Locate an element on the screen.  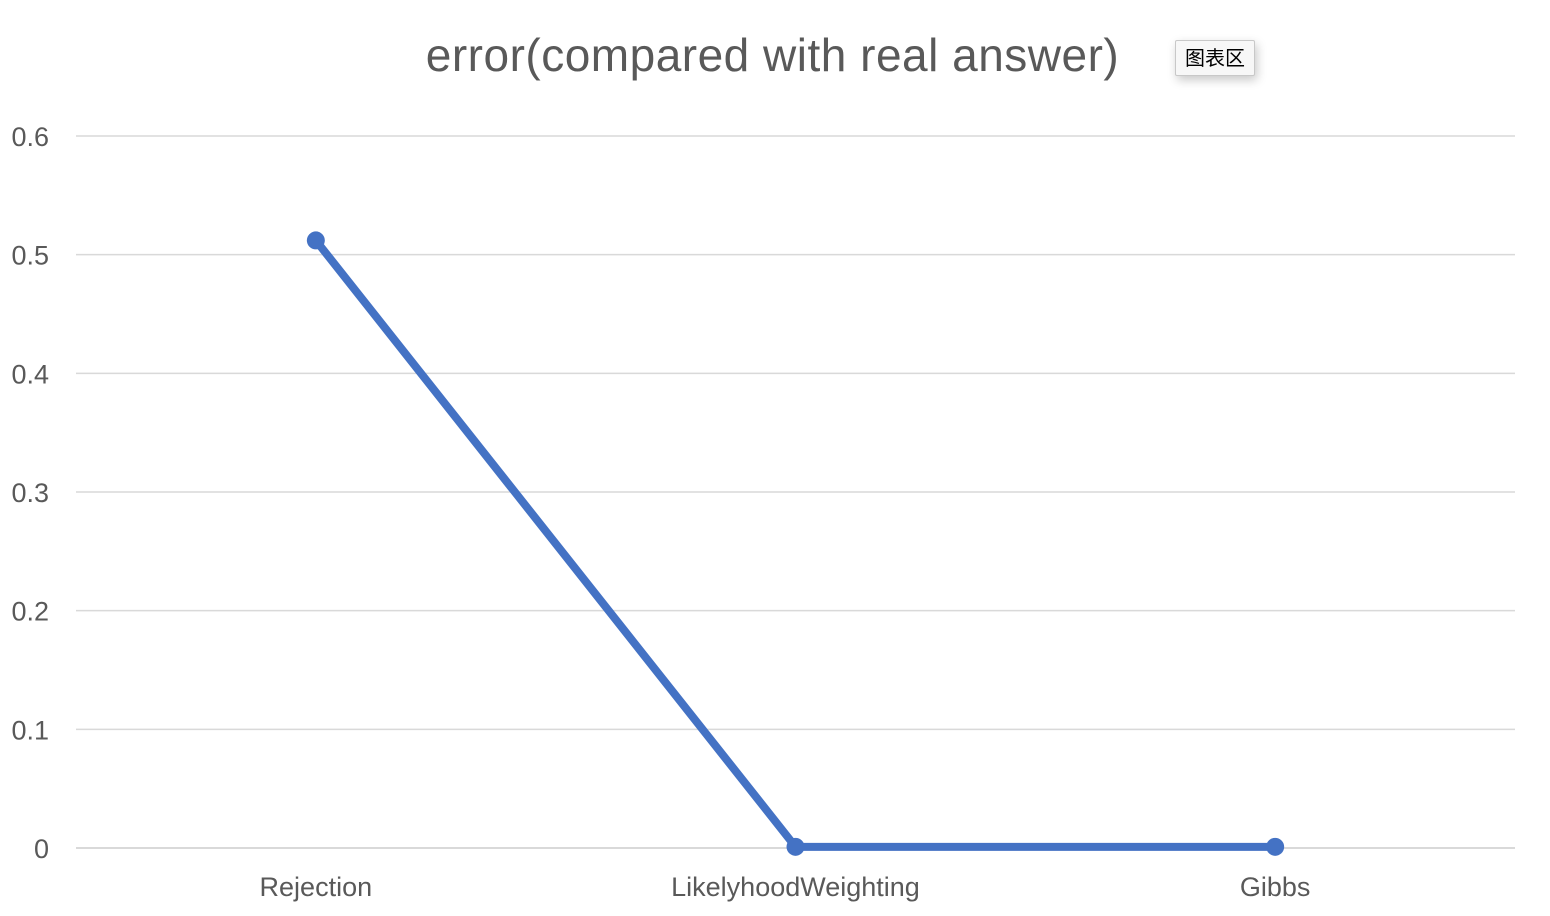
y-tick-label: 0.5 is located at coordinates (30, 256).